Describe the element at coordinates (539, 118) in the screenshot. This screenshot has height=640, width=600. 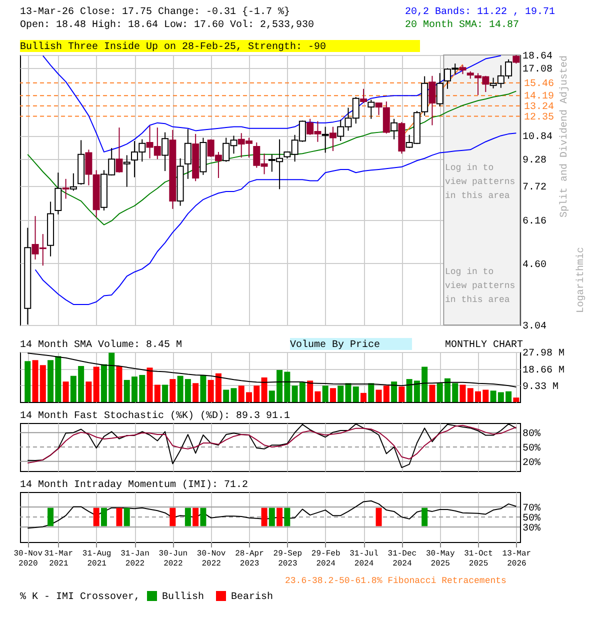
I see `ref-line-label: 12.35` at that location.